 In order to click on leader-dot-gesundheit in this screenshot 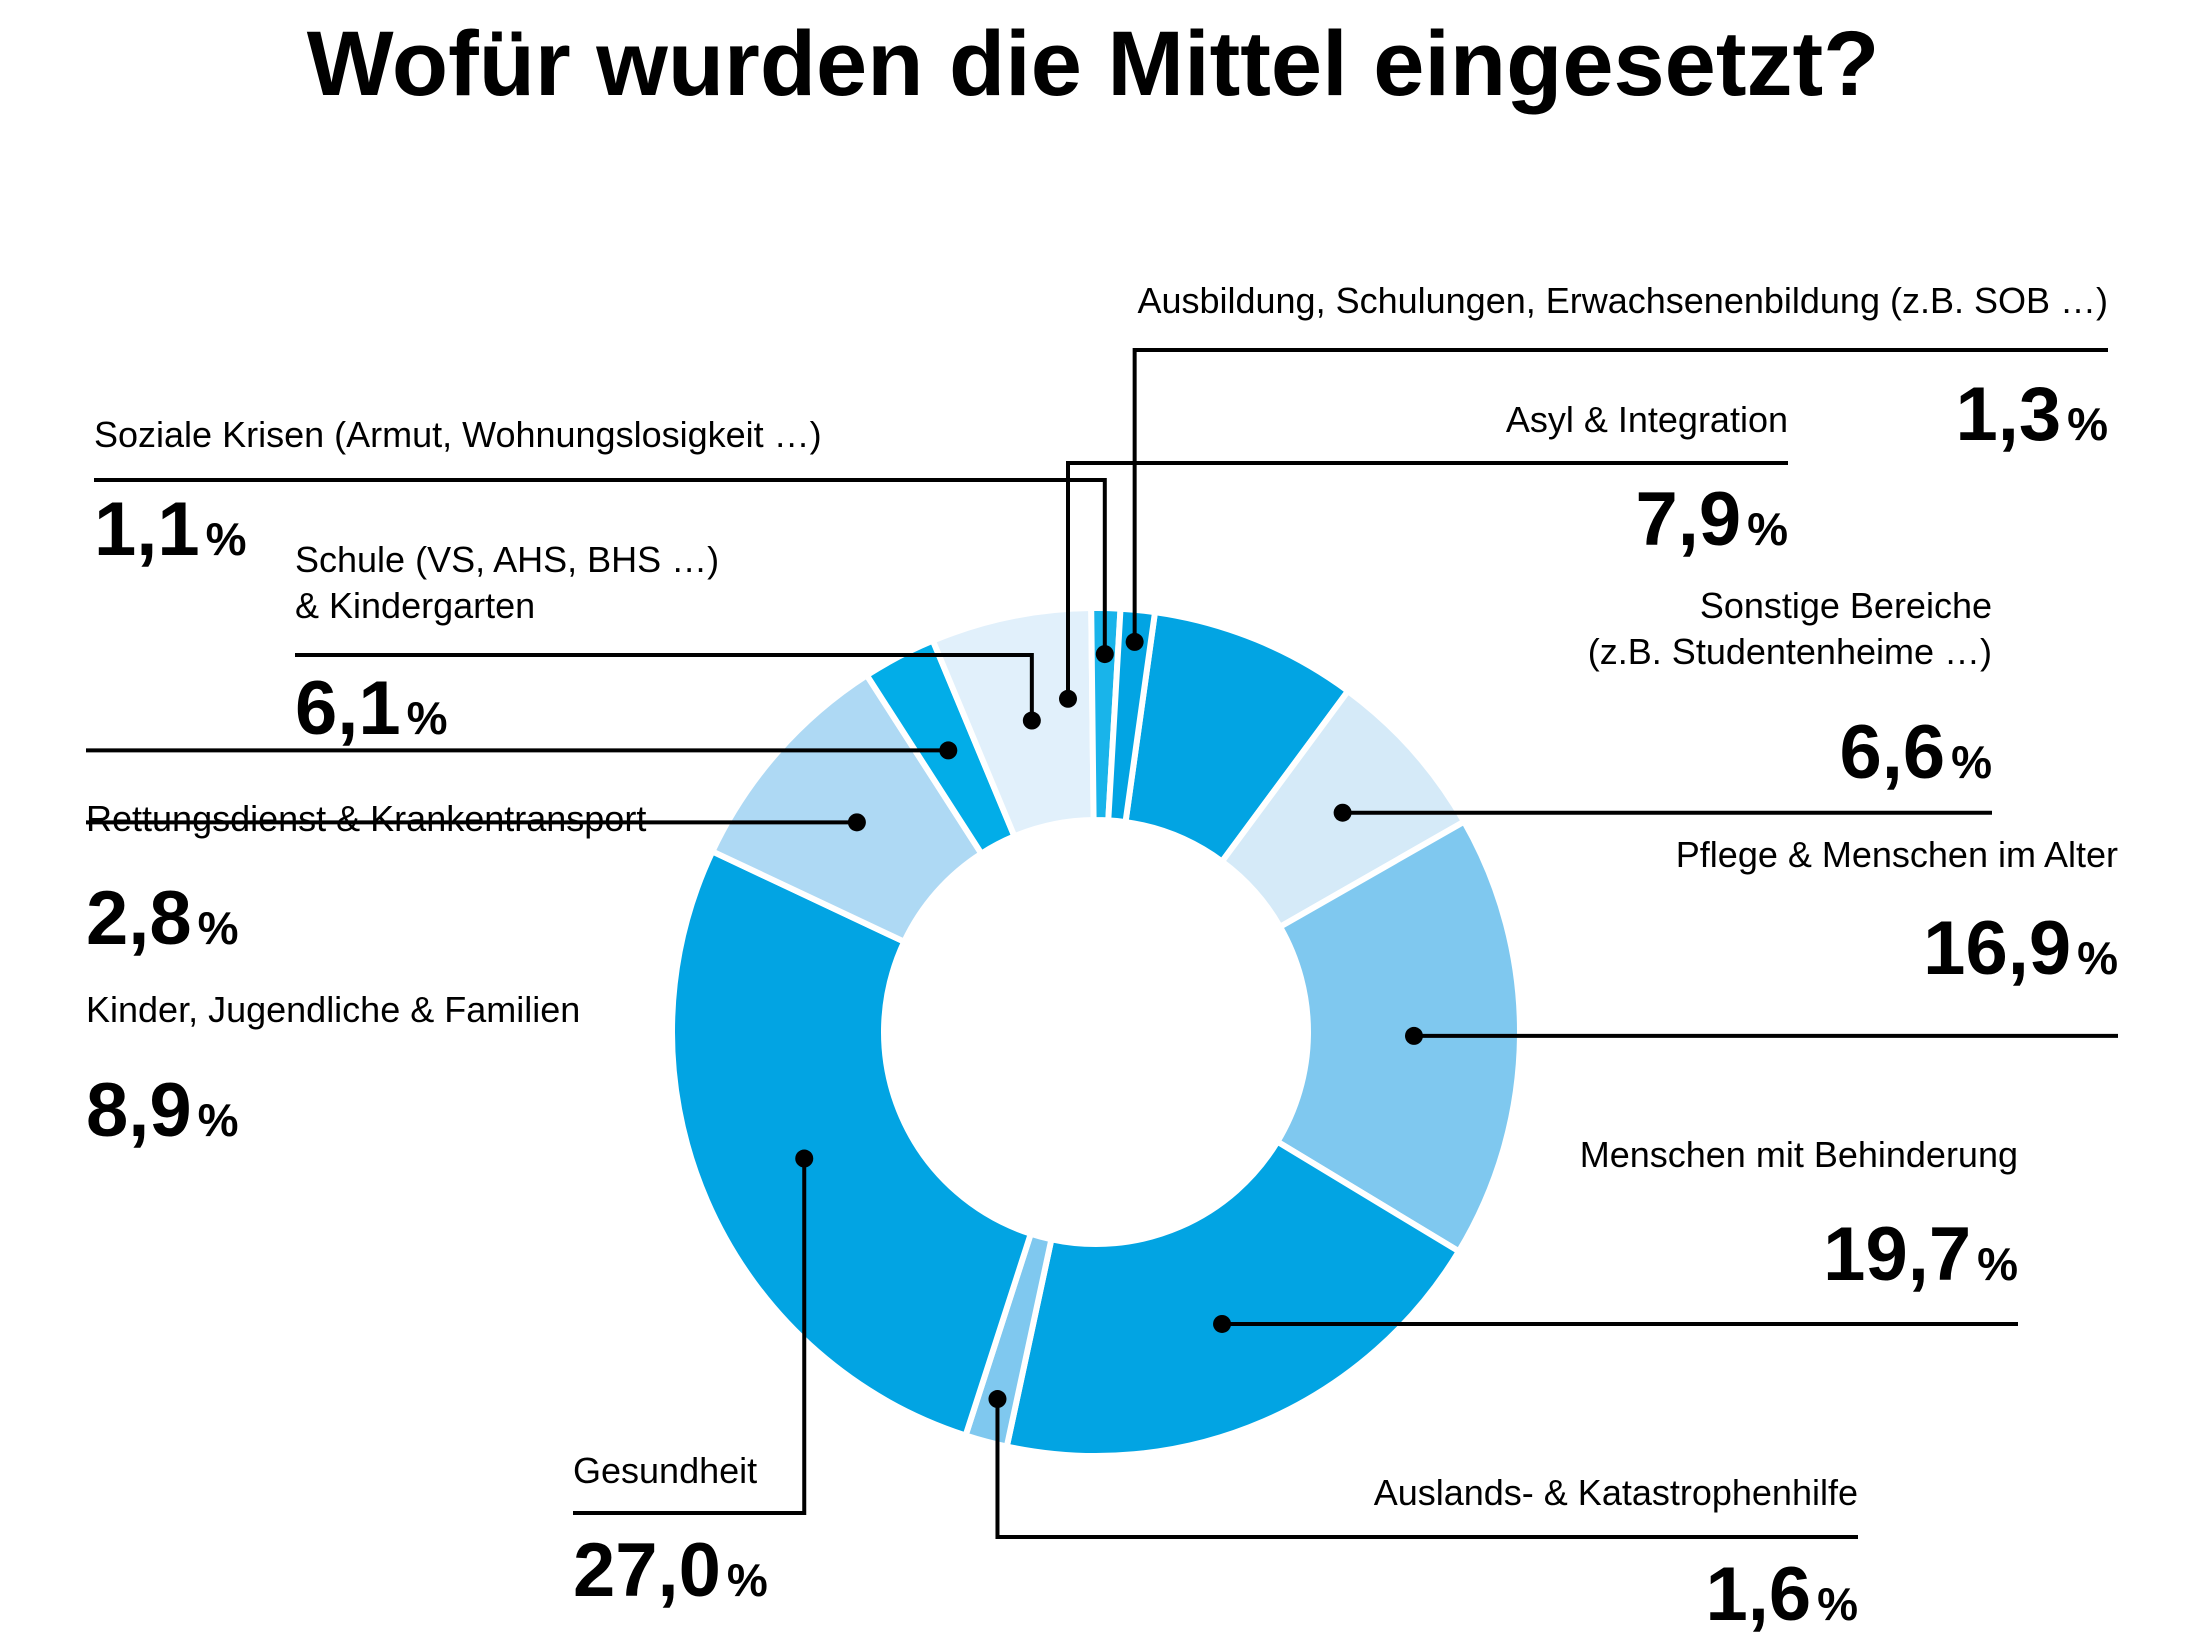, I will do `click(804, 1158)`.